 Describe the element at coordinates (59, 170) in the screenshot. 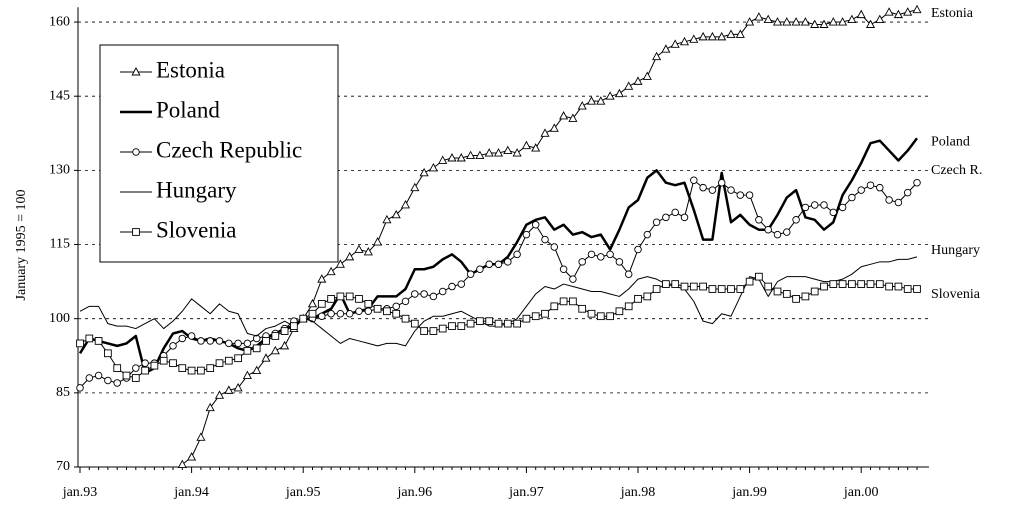

I see `y-tick-label: 130` at that location.